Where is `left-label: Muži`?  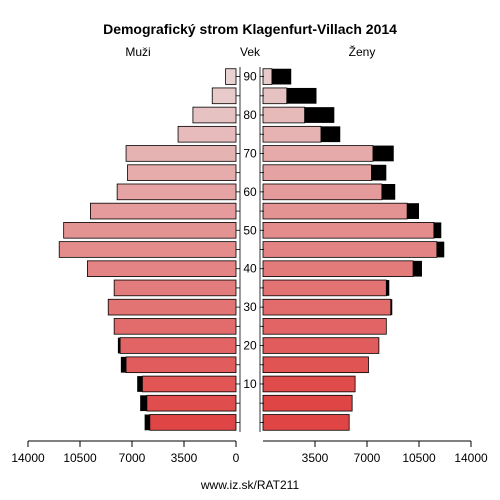
left-label: Muži is located at coordinates (137, 52).